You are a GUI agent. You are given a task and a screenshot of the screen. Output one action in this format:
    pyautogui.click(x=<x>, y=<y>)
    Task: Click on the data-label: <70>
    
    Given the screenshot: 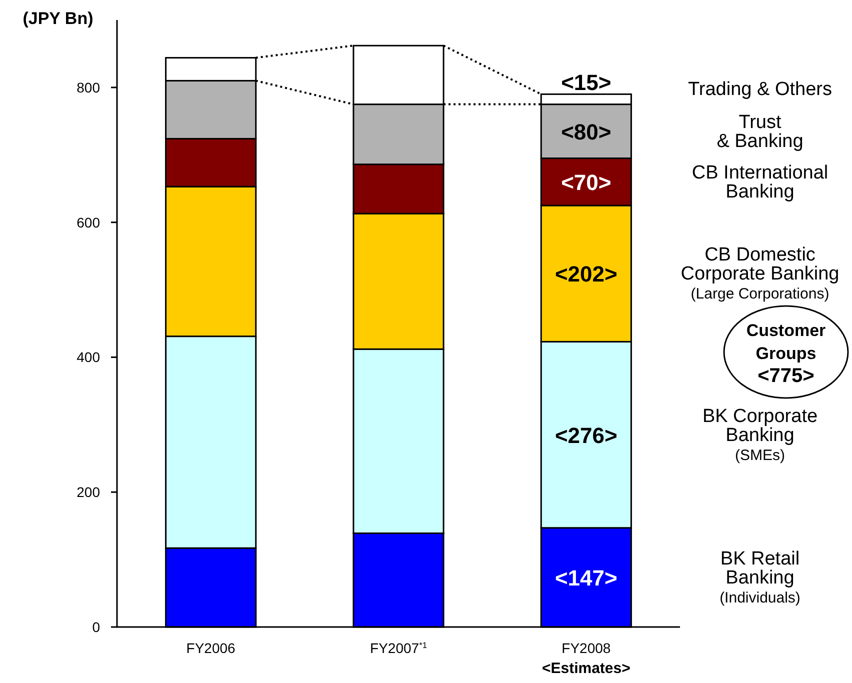 What is the action you would take?
    pyautogui.click(x=586, y=182)
    